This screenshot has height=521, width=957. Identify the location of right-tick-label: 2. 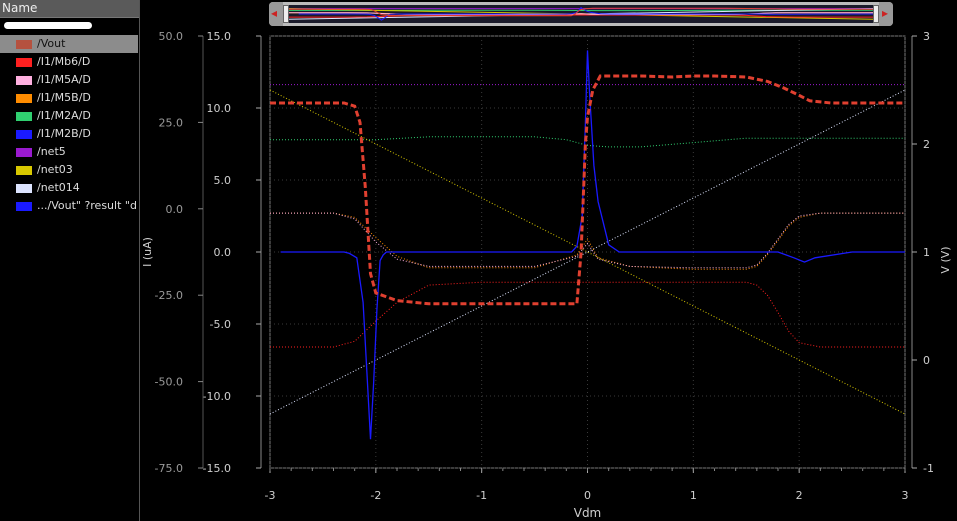
(926, 144).